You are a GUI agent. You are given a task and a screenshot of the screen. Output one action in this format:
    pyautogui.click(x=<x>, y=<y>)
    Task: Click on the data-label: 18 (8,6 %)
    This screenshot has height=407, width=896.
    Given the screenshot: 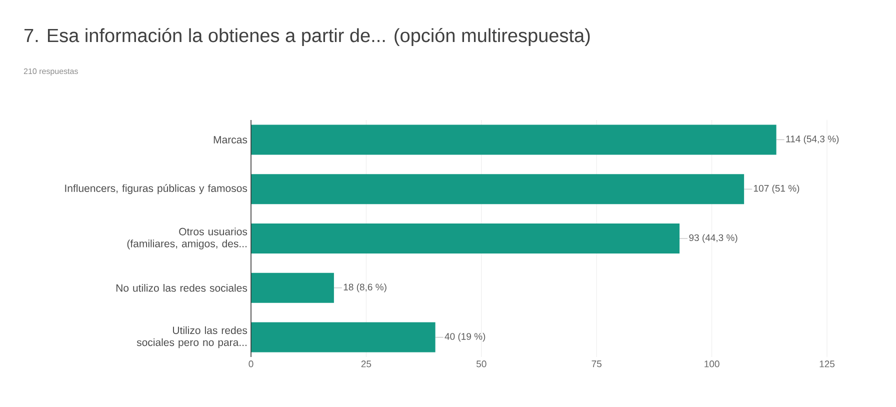 What is the action you would take?
    pyautogui.click(x=365, y=287)
    